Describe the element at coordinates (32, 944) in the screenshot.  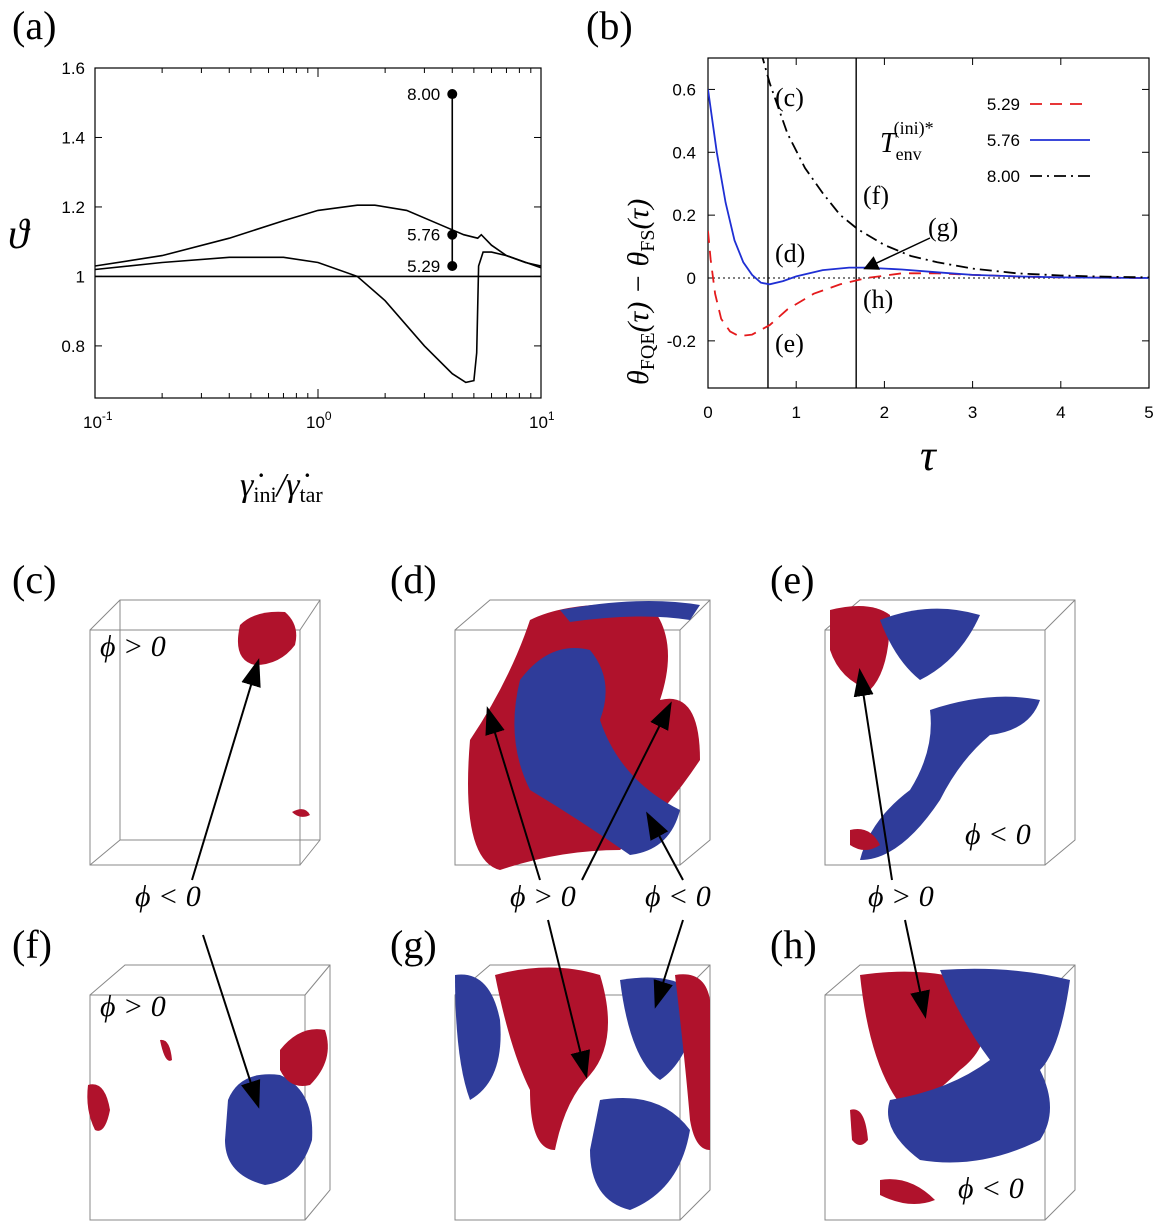
I see `panel-label-f: (f)` at that location.